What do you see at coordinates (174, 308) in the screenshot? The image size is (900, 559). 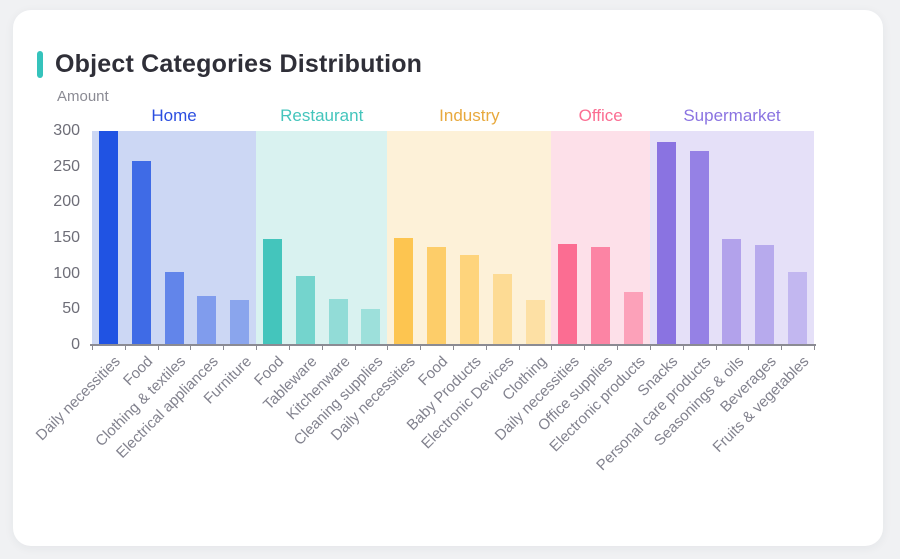 I see `bar-home-clothing-textiles` at bounding box center [174, 308].